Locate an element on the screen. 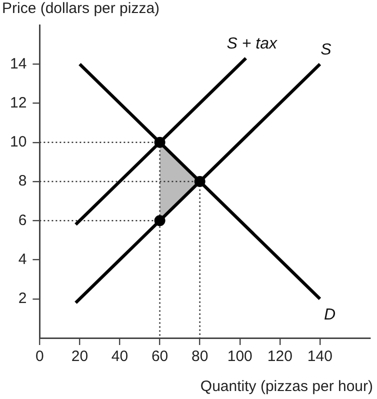 This screenshot has width=377, height=399. x-tick-label: 100 is located at coordinates (239, 357).